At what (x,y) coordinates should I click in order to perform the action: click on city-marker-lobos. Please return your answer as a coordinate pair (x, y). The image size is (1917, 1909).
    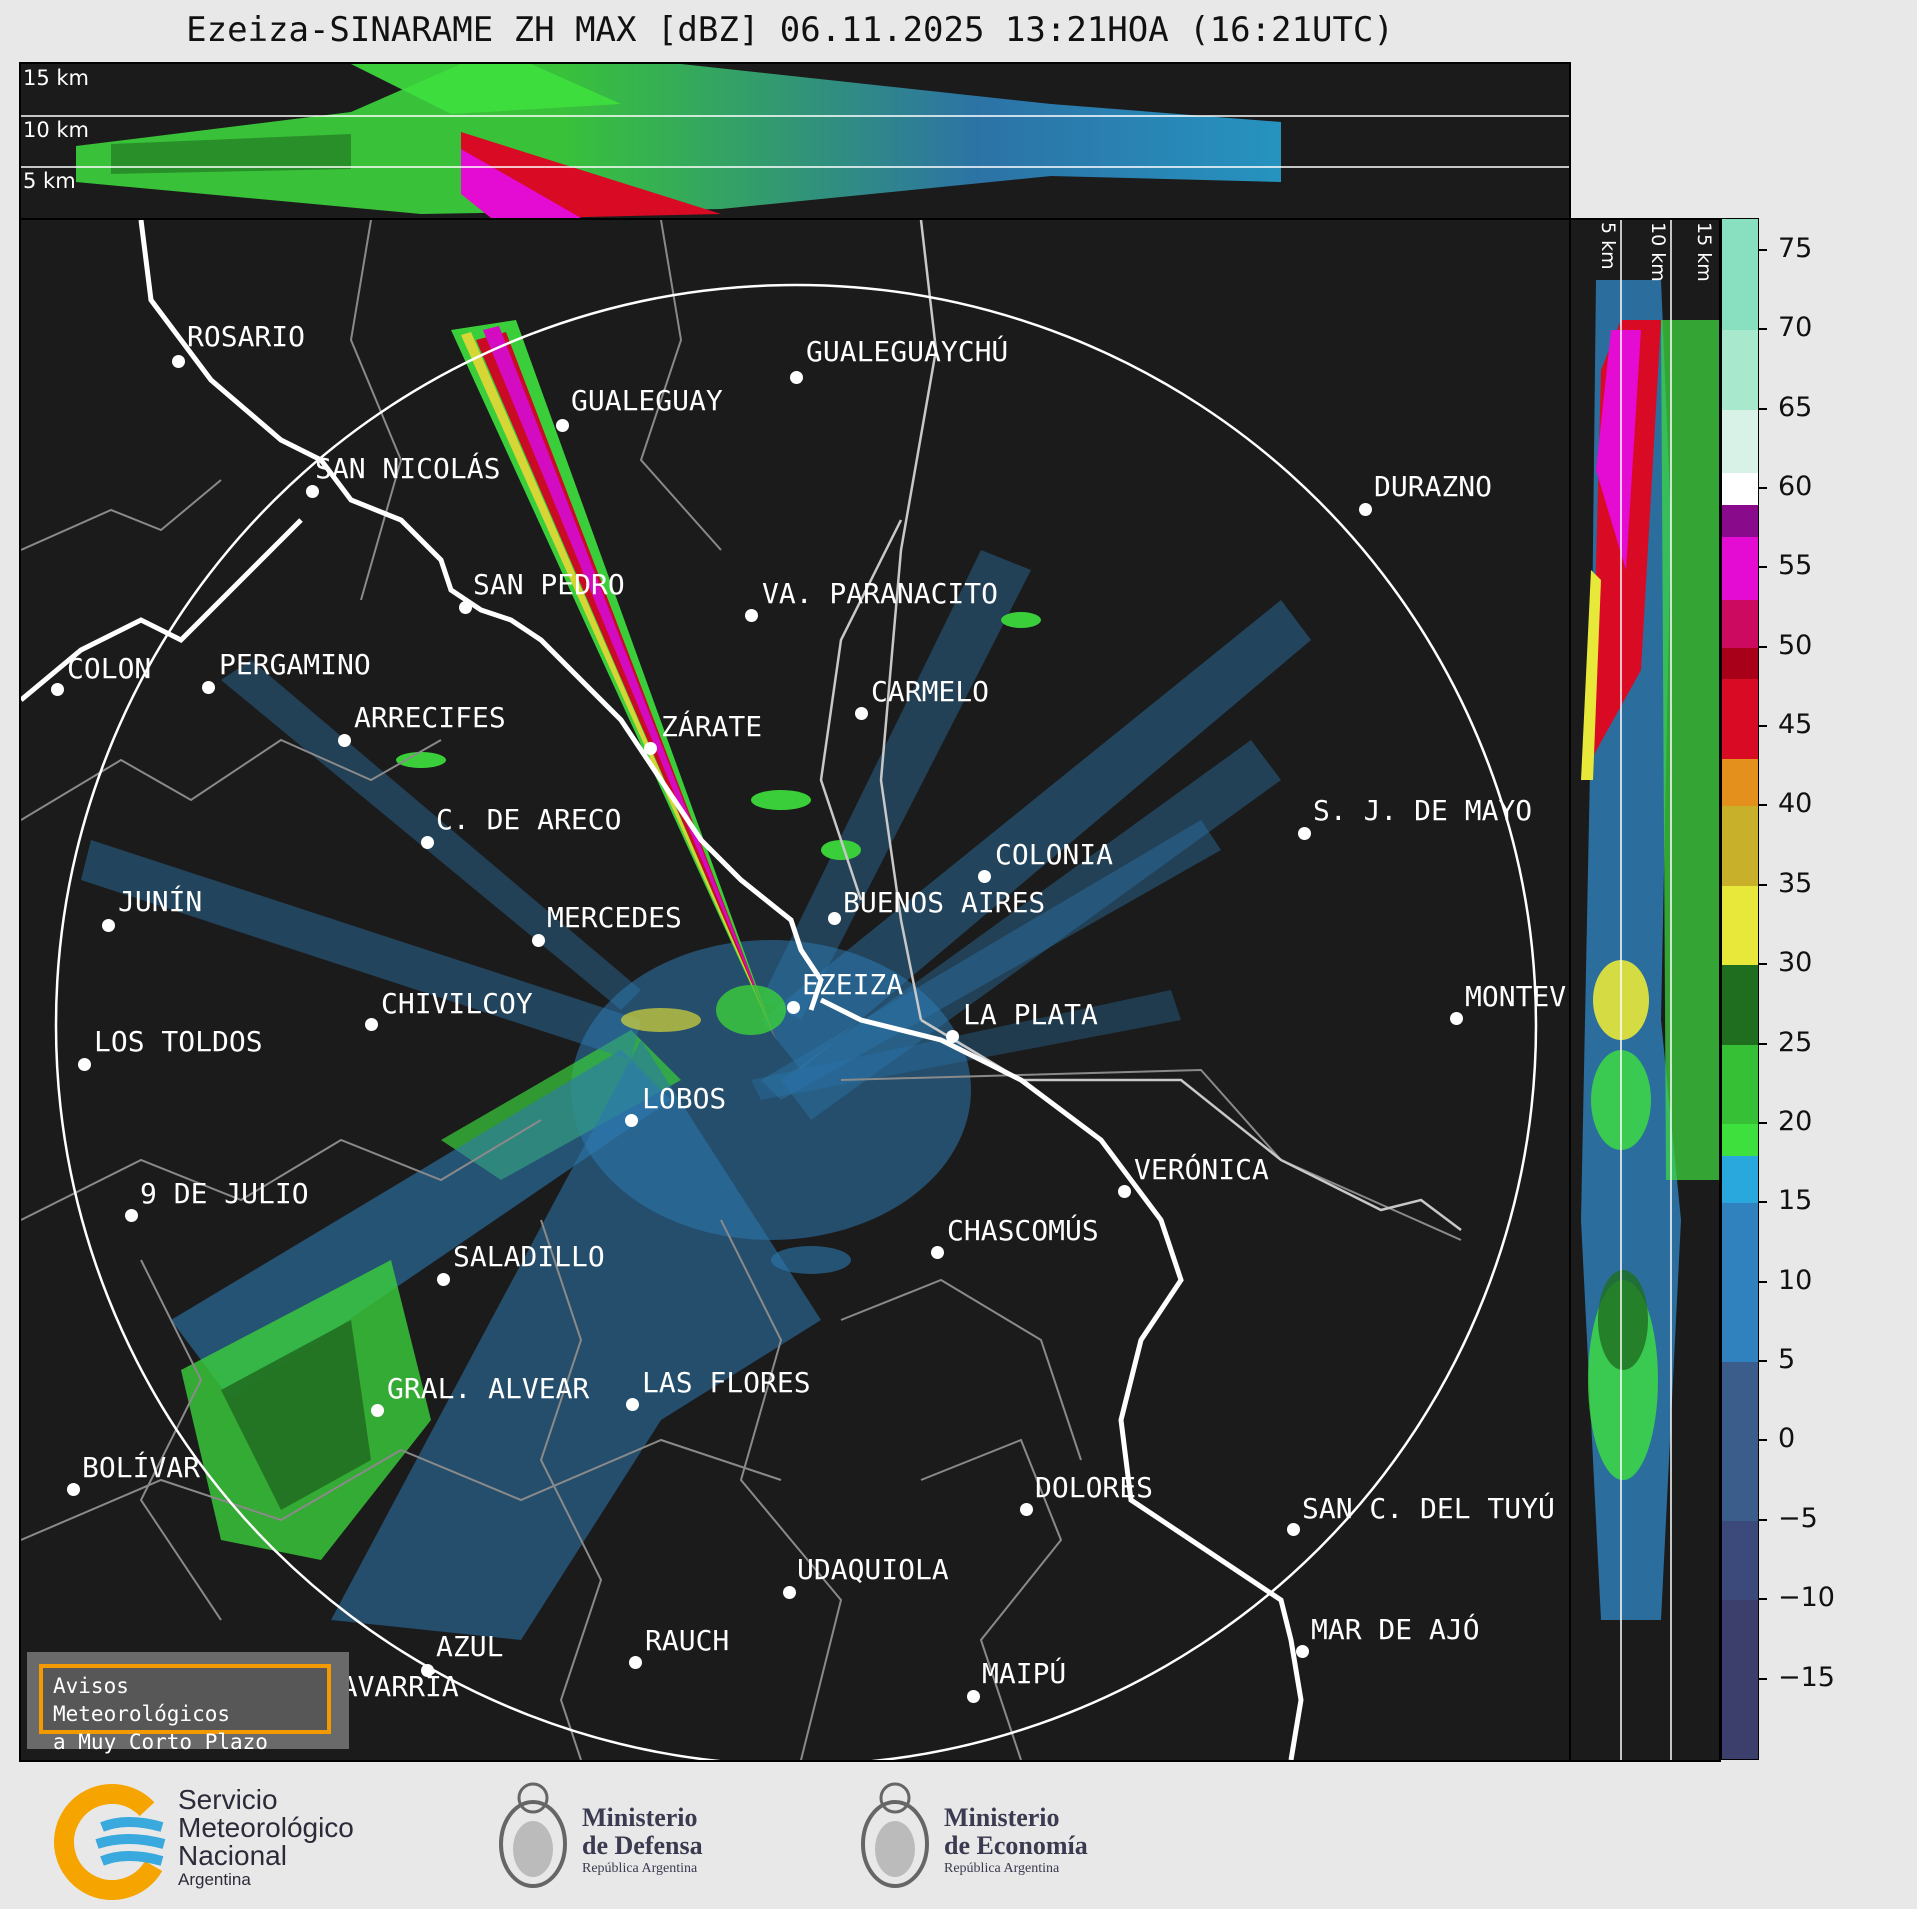
    Looking at the image, I should click on (631, 1120).